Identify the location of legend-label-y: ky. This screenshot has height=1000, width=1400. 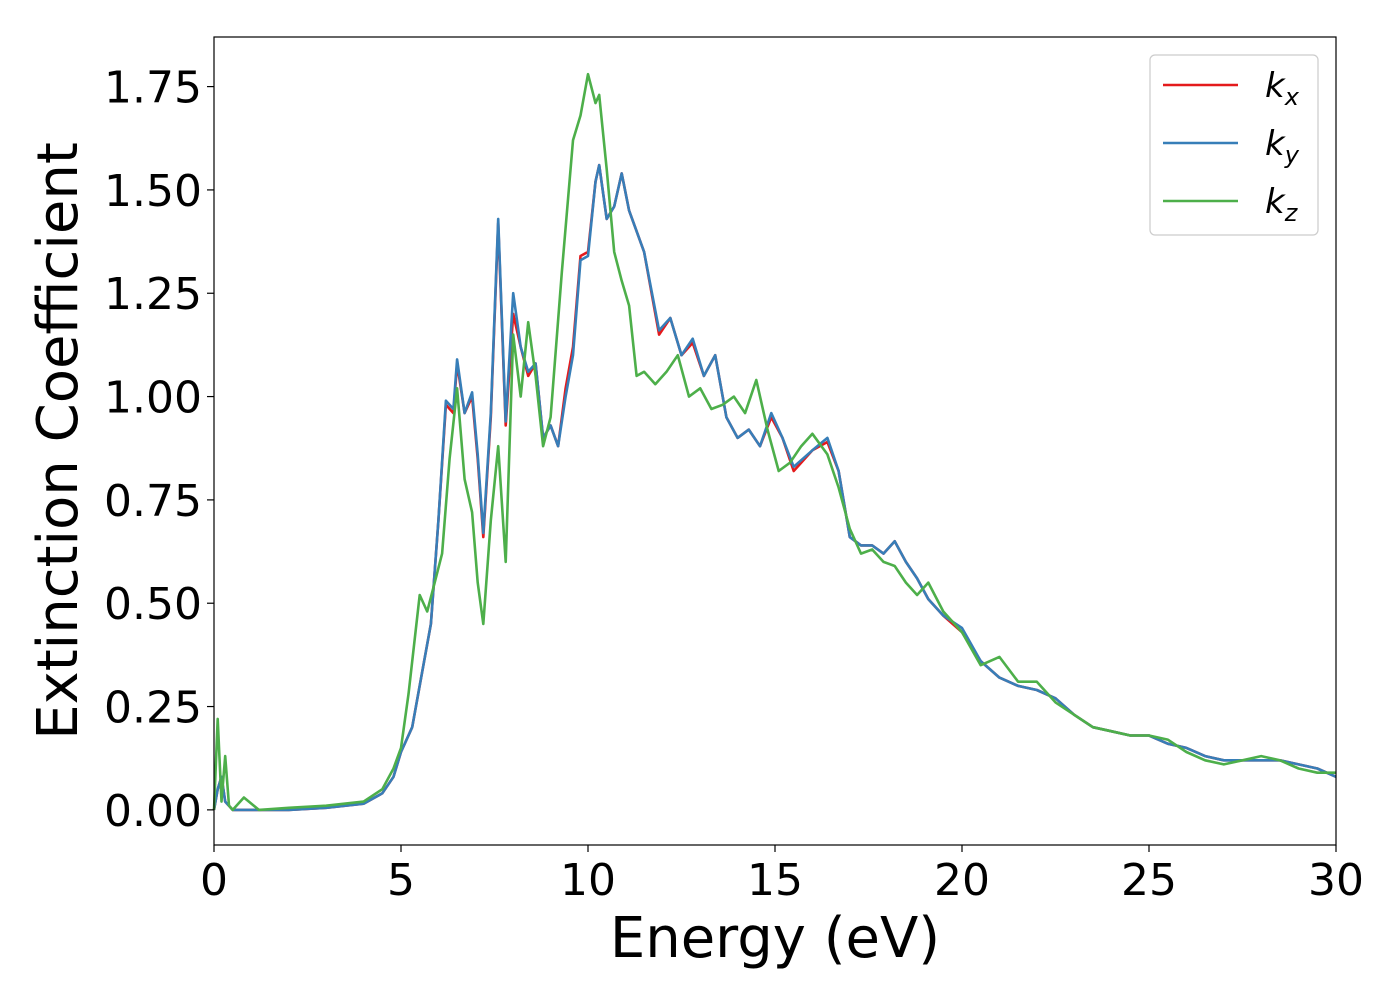
(1282, 146).